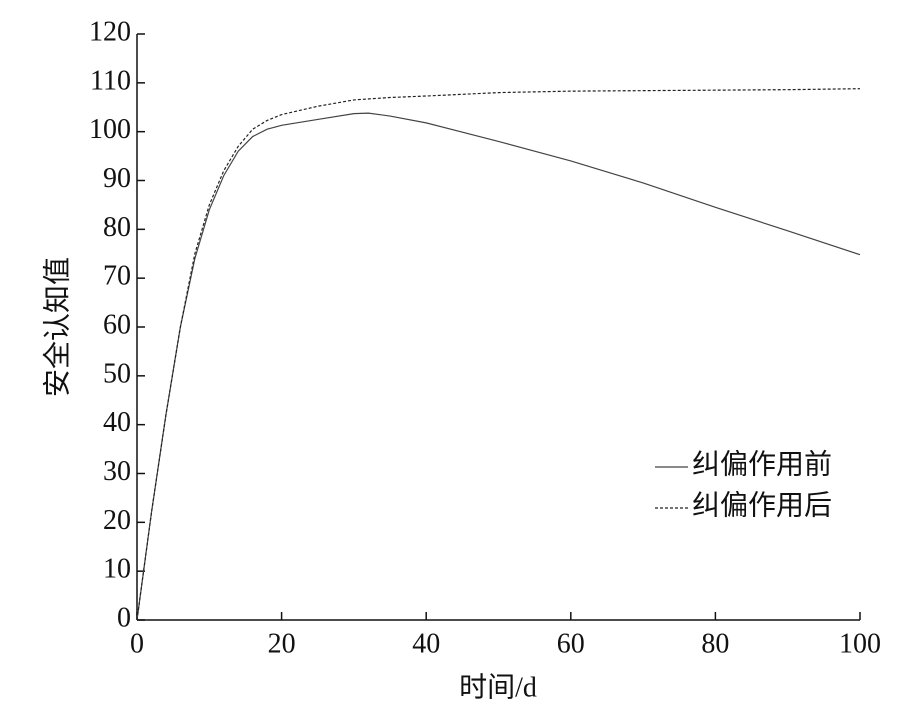  I want to click on y-tick-label: 40, so click(117, 422).